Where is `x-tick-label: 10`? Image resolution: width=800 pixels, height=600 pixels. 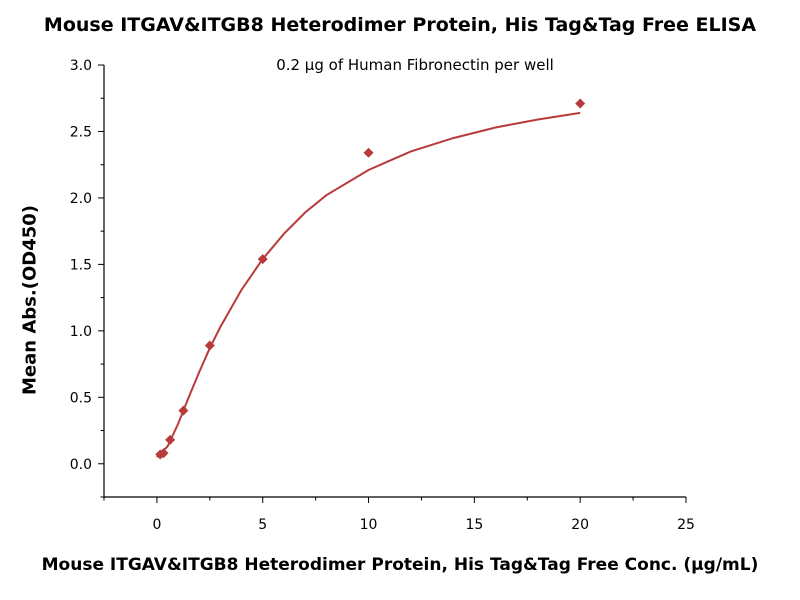
x-tick-label: 10 is located at coordinates (369, 525).